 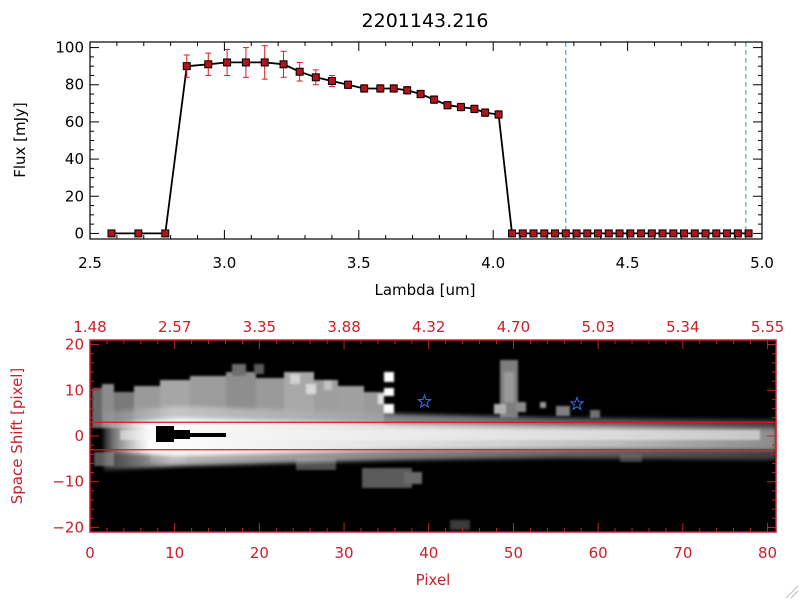 I want to click on pixel-axis-ticks: 0 10 20 30 40 50 60 70 80, so click(x=431, y=542).